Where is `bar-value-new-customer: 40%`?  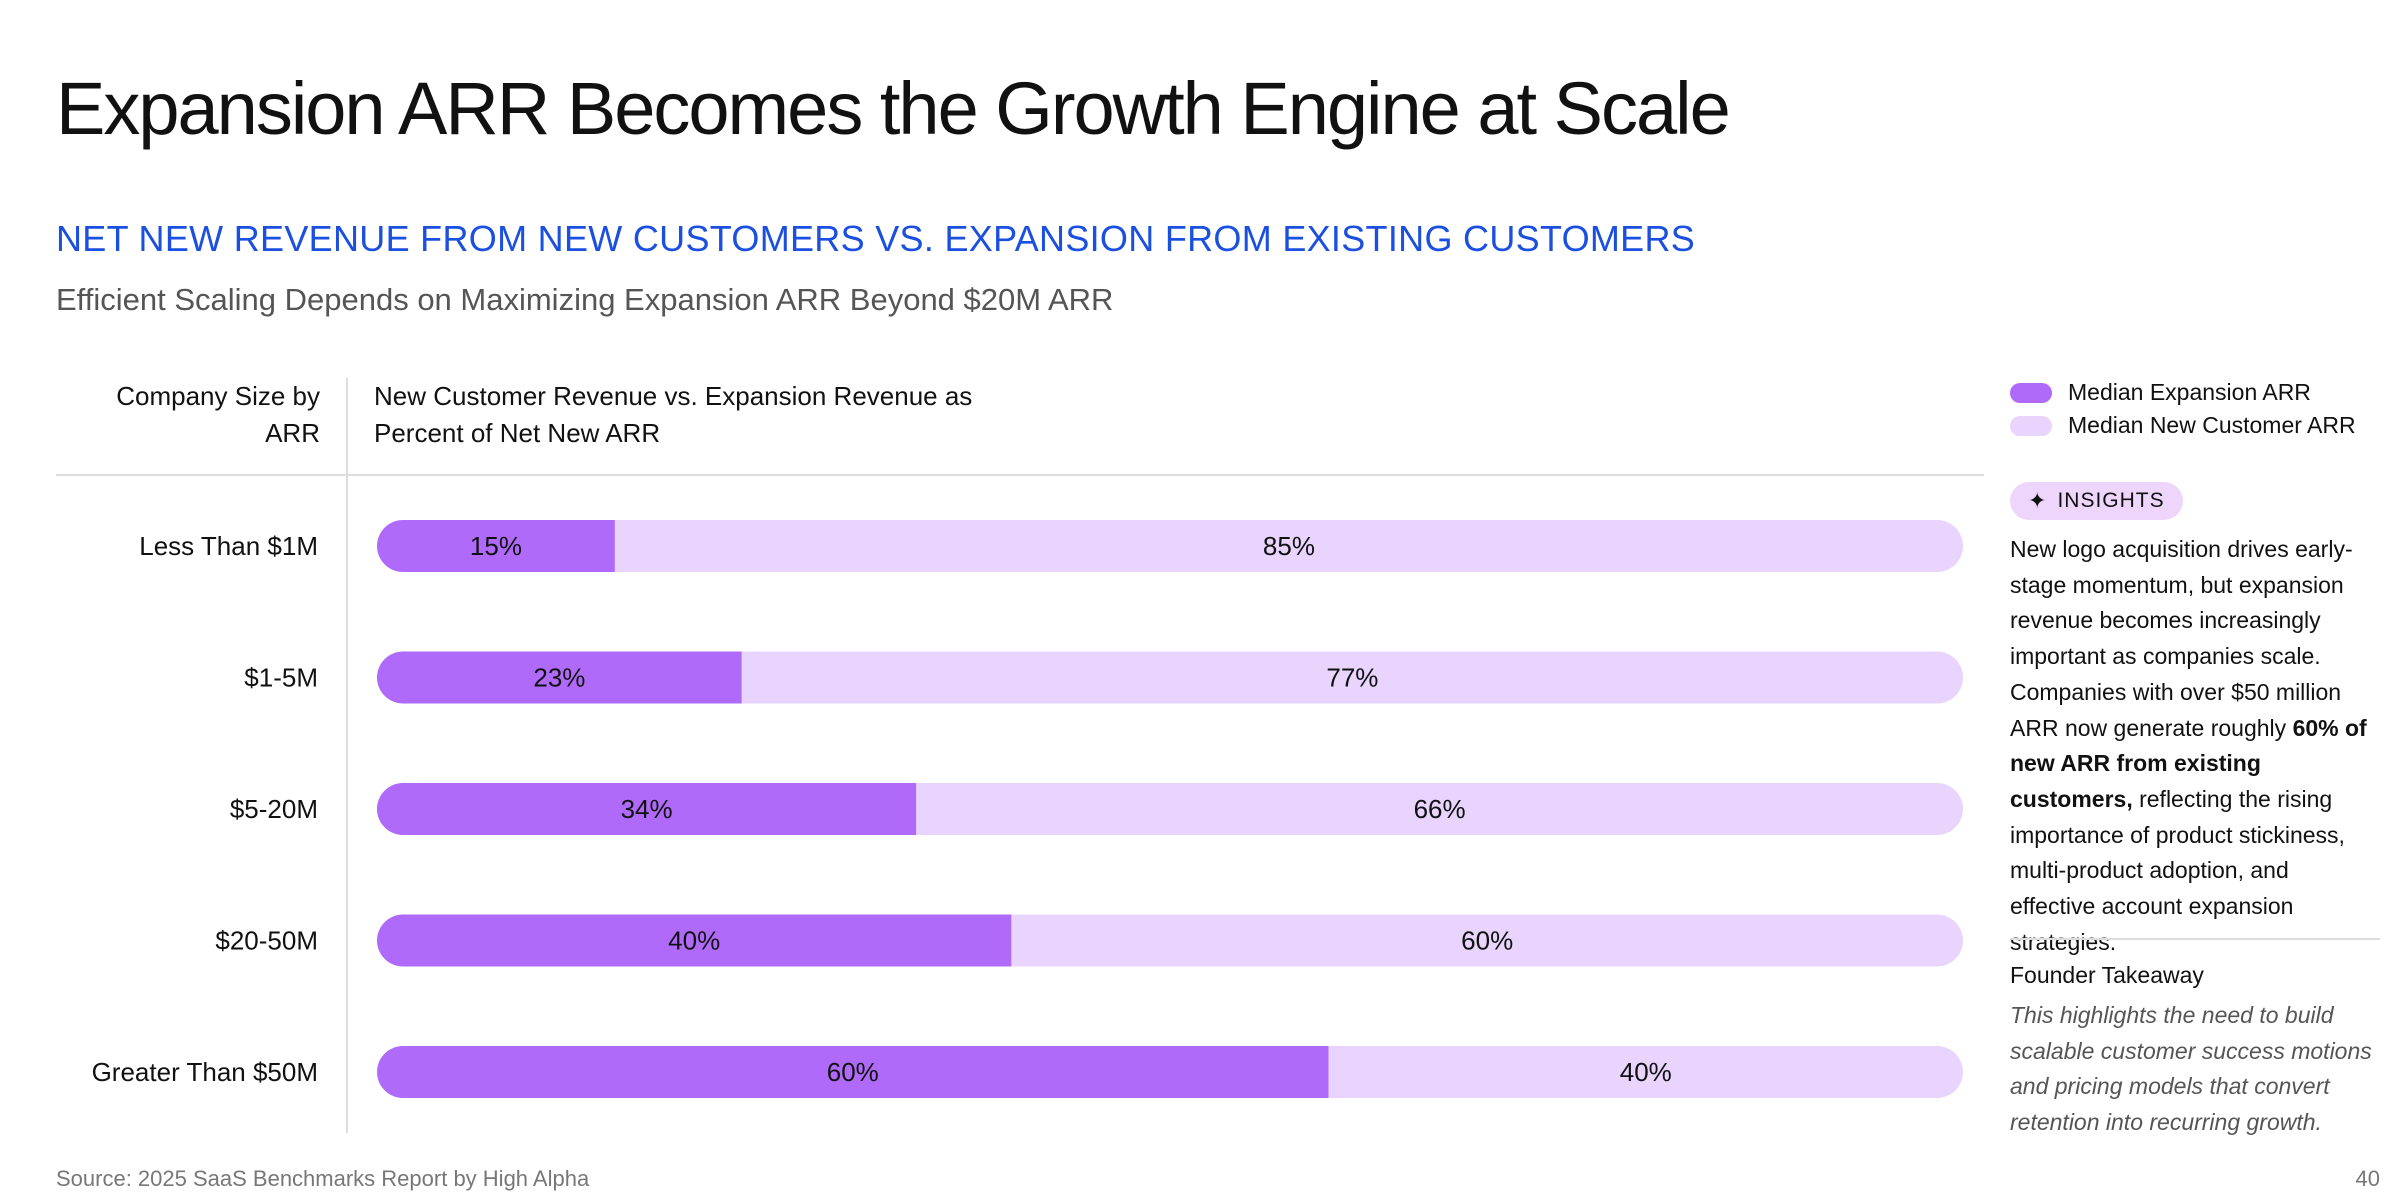
bar-value-new-customer: 40% is located at coordinates (1646, 1072).